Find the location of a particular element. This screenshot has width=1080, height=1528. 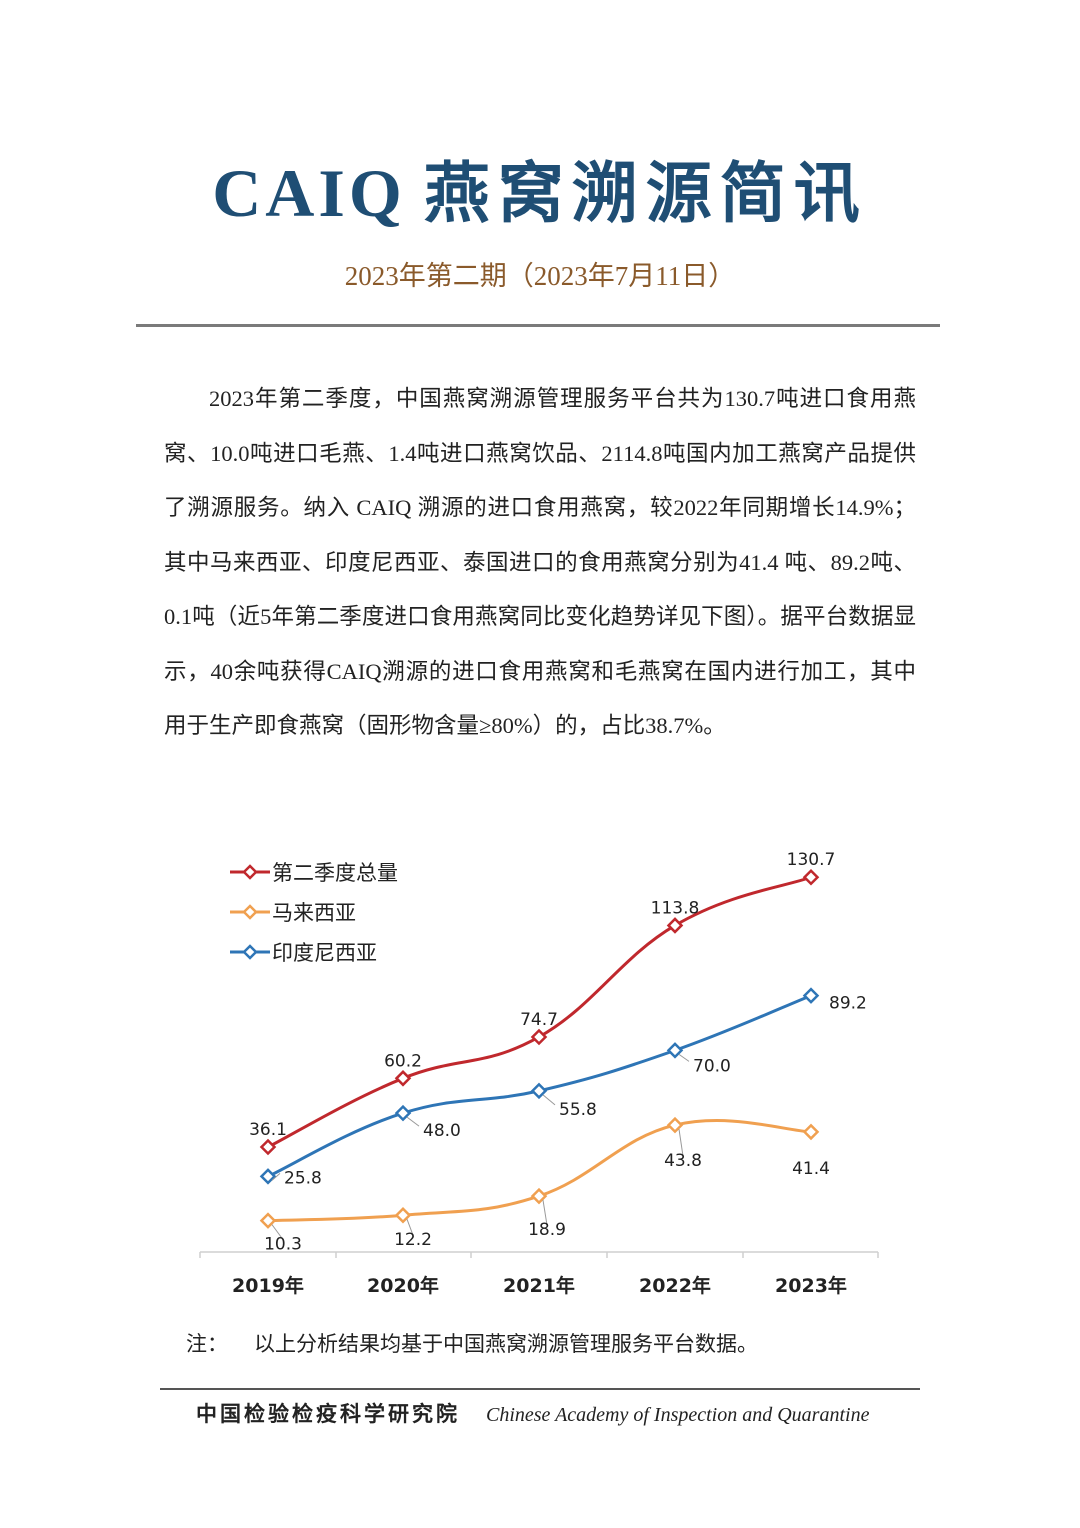

data-label: 74.7 is located at coordinates (539, 1020).